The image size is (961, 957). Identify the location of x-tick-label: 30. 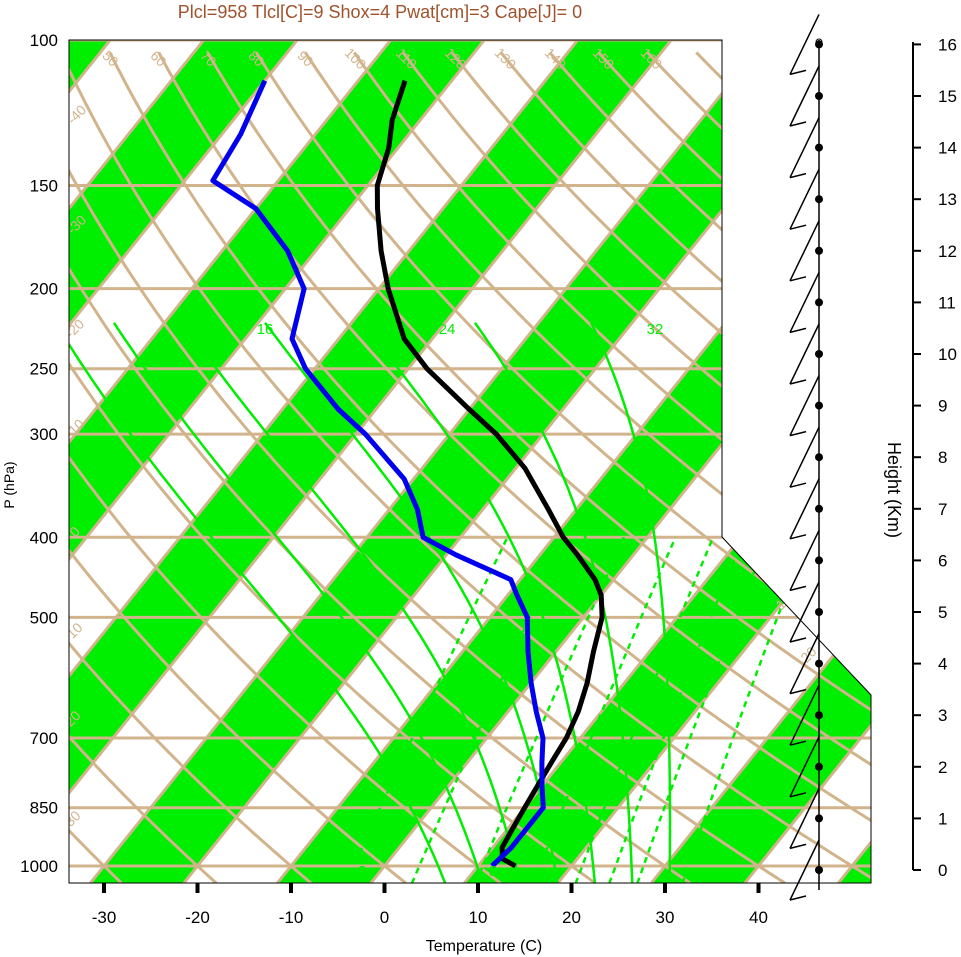
(665, 917).